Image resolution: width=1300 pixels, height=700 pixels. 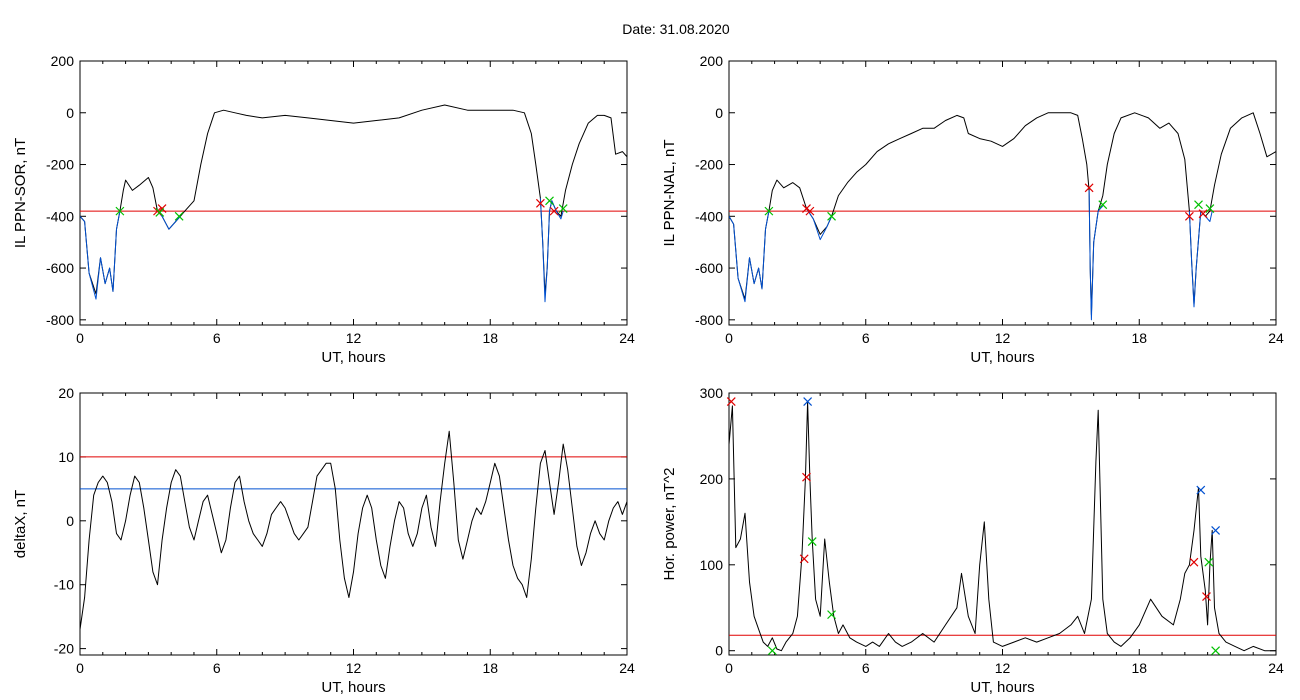 I want to click on y-axis-label: deltaX, nT, so click(x=20, y=524).